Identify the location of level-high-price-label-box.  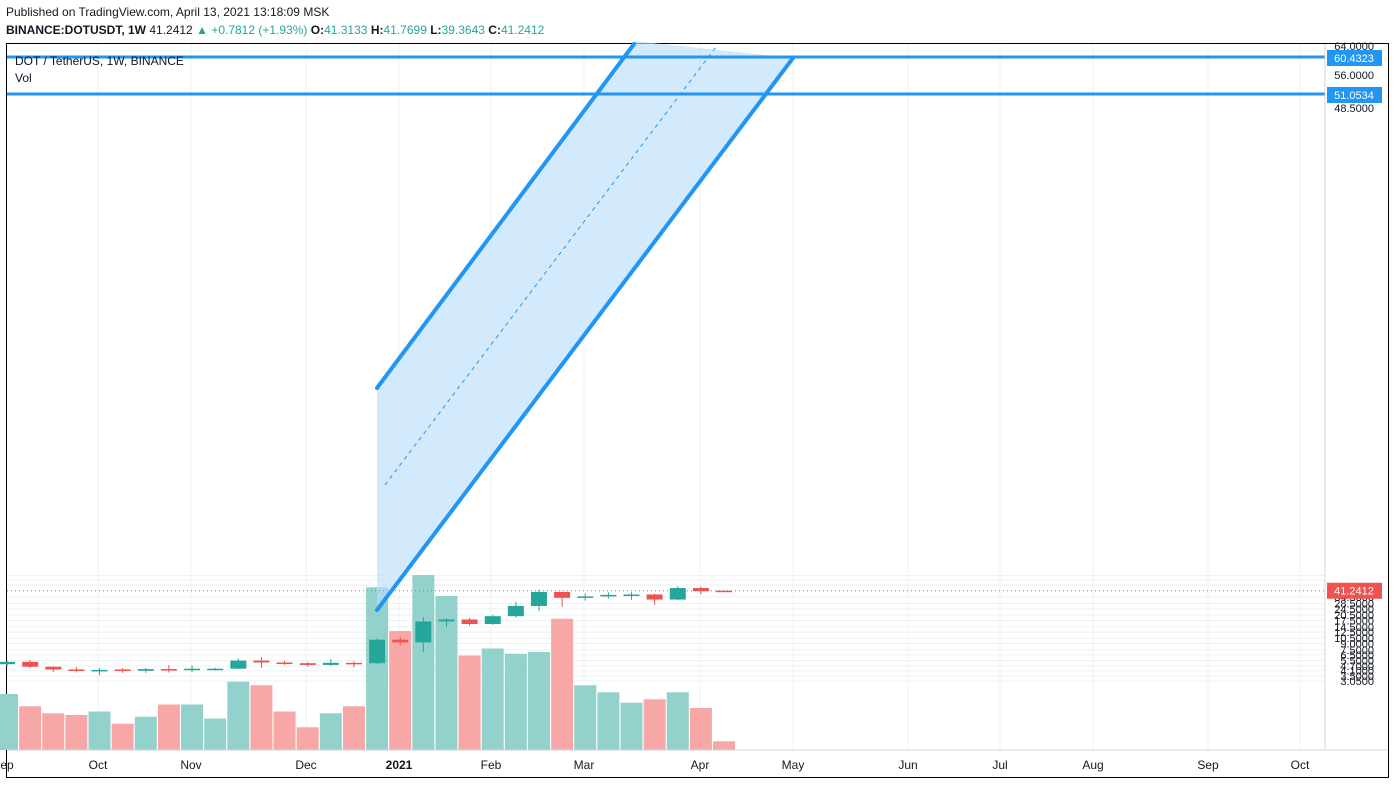
(1354, 58).